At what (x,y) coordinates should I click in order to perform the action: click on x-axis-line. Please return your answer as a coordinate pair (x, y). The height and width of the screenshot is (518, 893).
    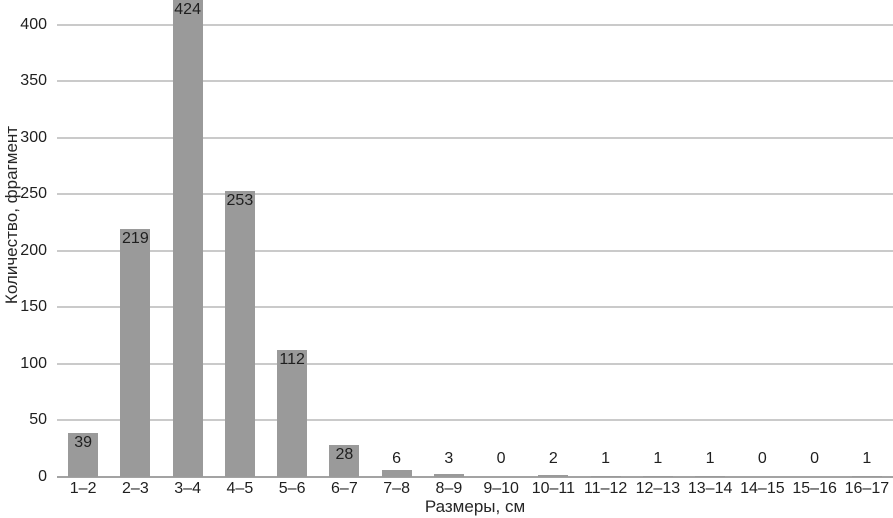
    Looking at the image, I should click on (475, 477).